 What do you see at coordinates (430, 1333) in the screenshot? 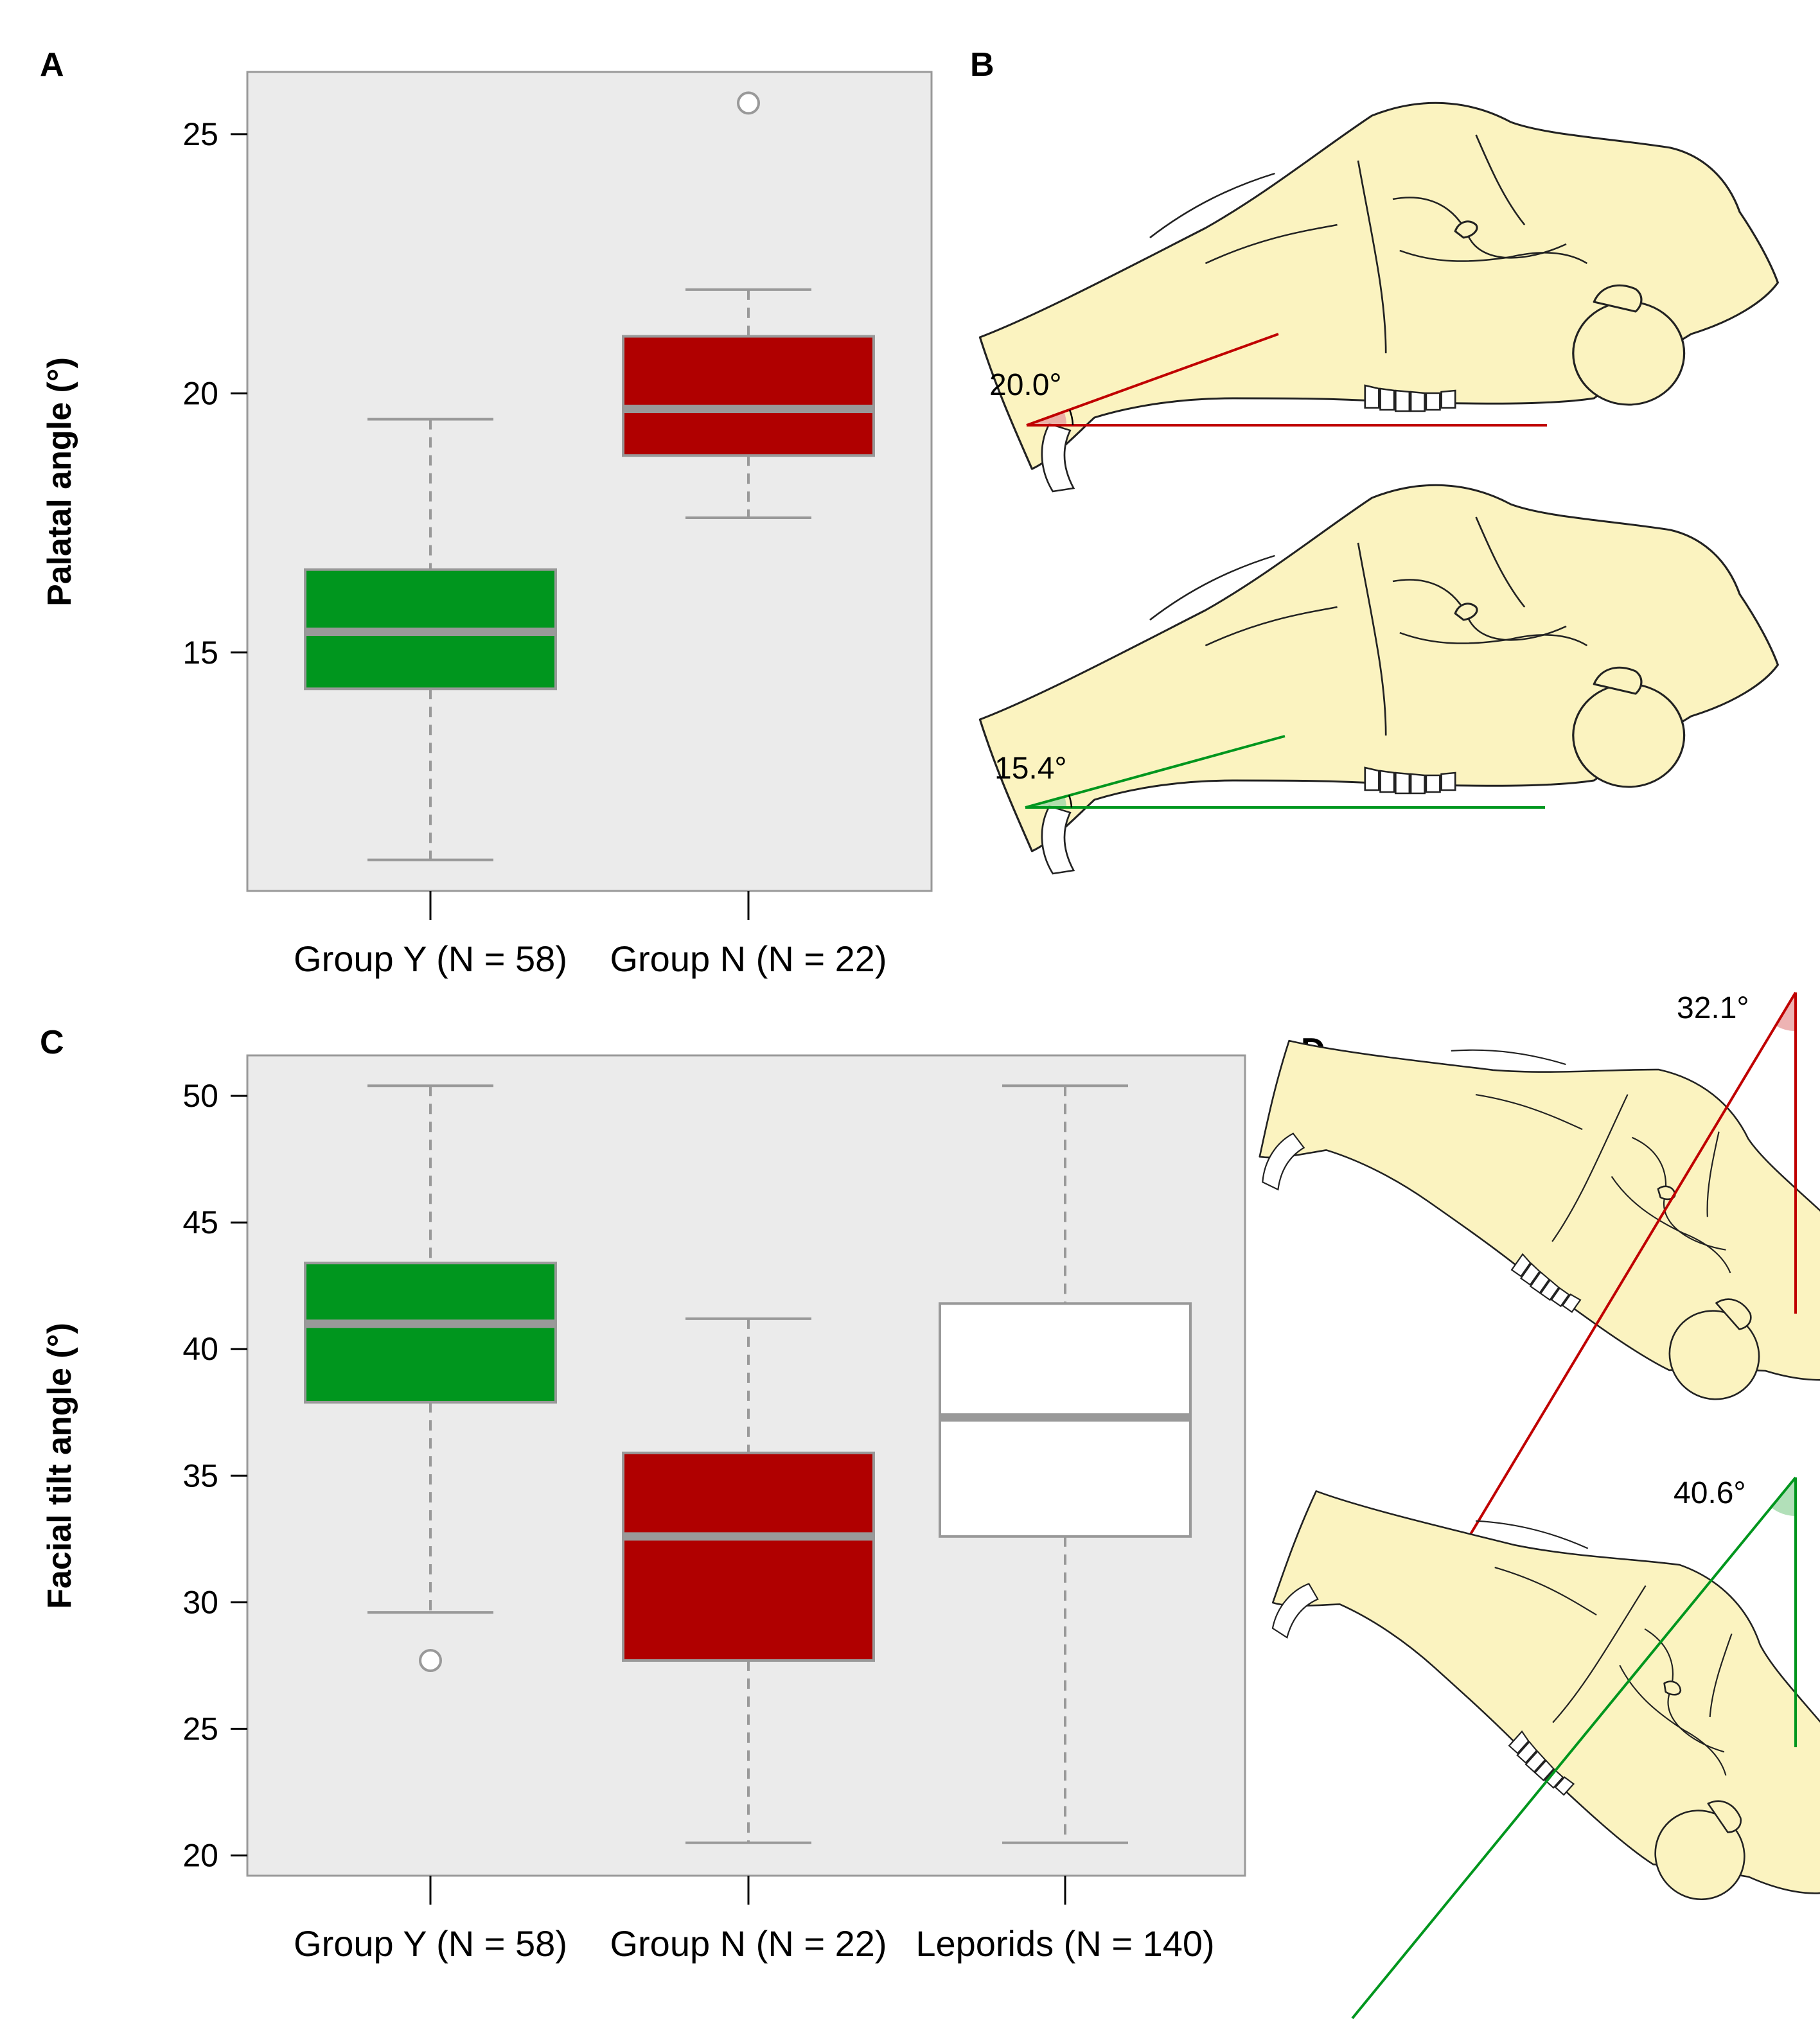
I see `box-group-y` at bounding box center [430, 1333].